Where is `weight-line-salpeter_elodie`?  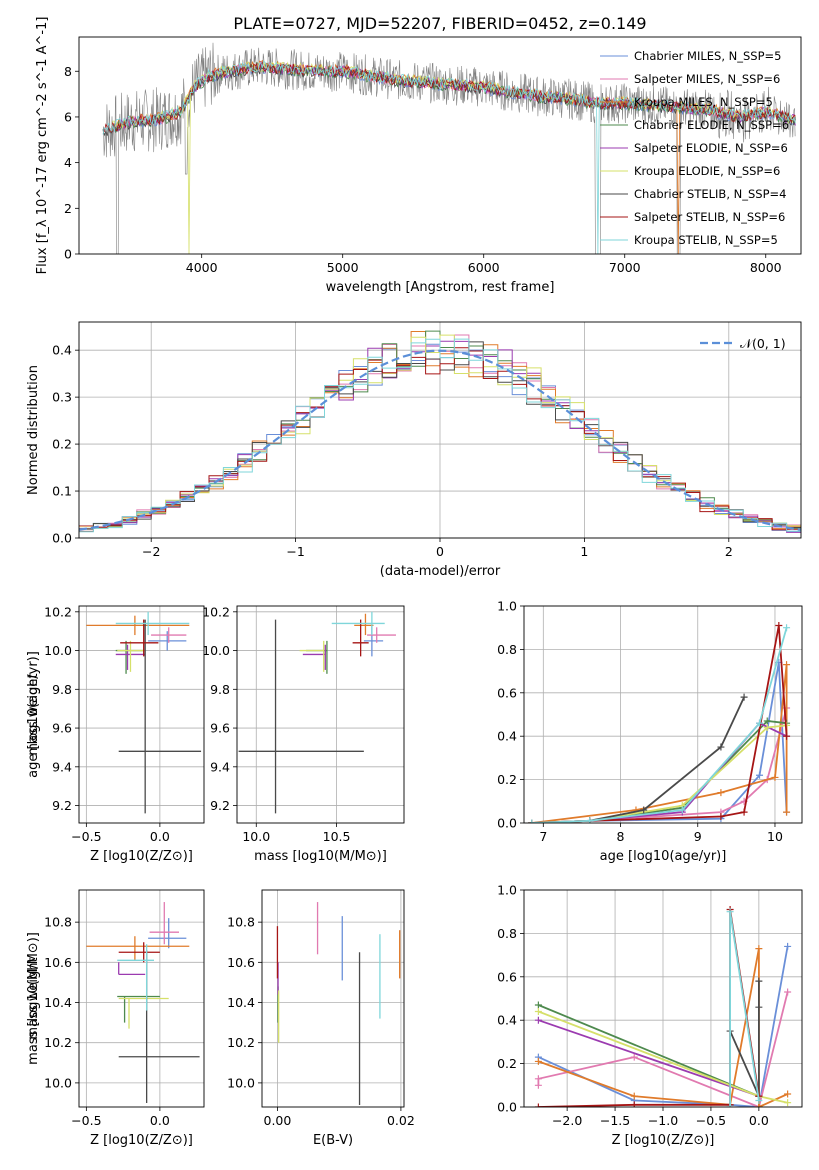 weight-line-salpeter_elodie is located at coordinates (649, 1058).